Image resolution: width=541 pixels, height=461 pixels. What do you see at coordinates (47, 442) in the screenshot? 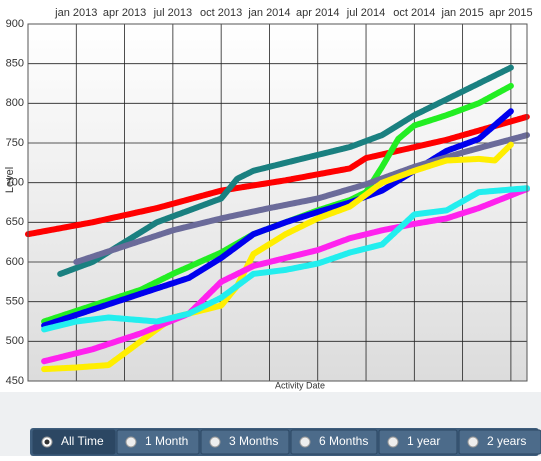
I see `radio-dot` at bounding box center [47, 442].